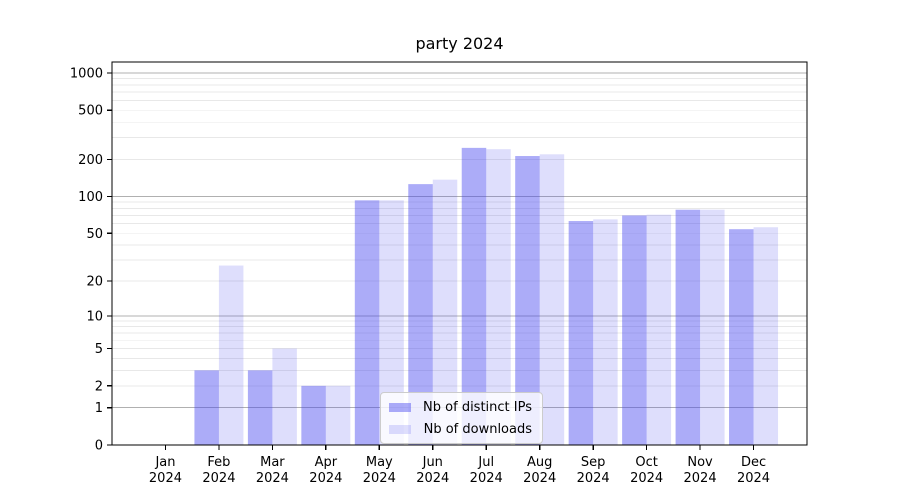 The width and height of the screenshot is (900, 500). I want to click on legend-label-downloads: Nb of downloads, so click(477, 429).